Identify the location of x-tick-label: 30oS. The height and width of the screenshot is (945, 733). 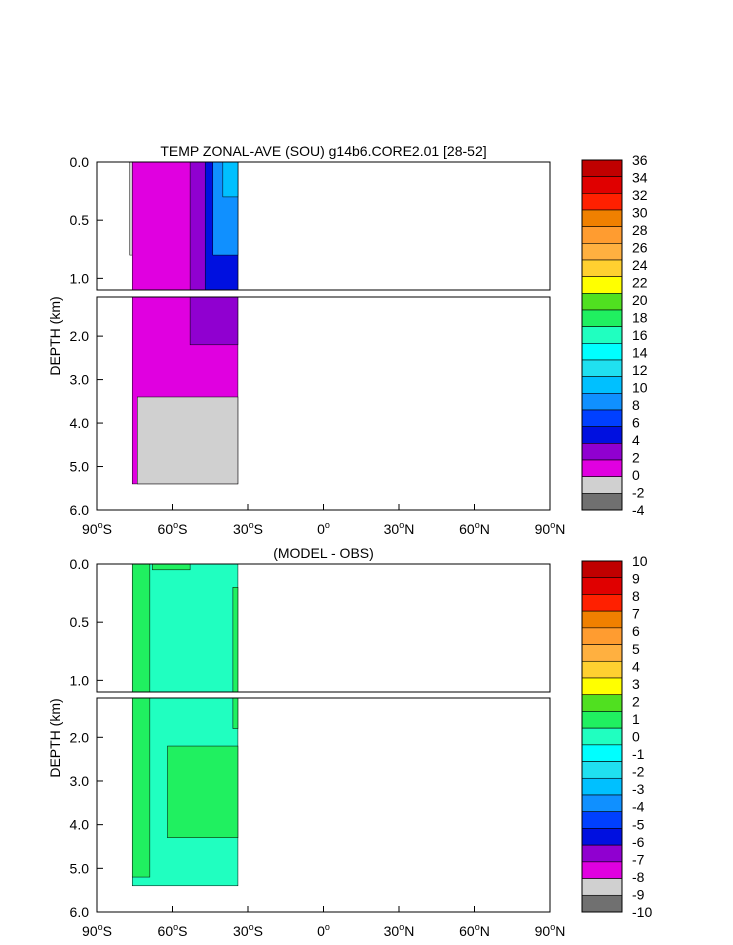
(248, 528).